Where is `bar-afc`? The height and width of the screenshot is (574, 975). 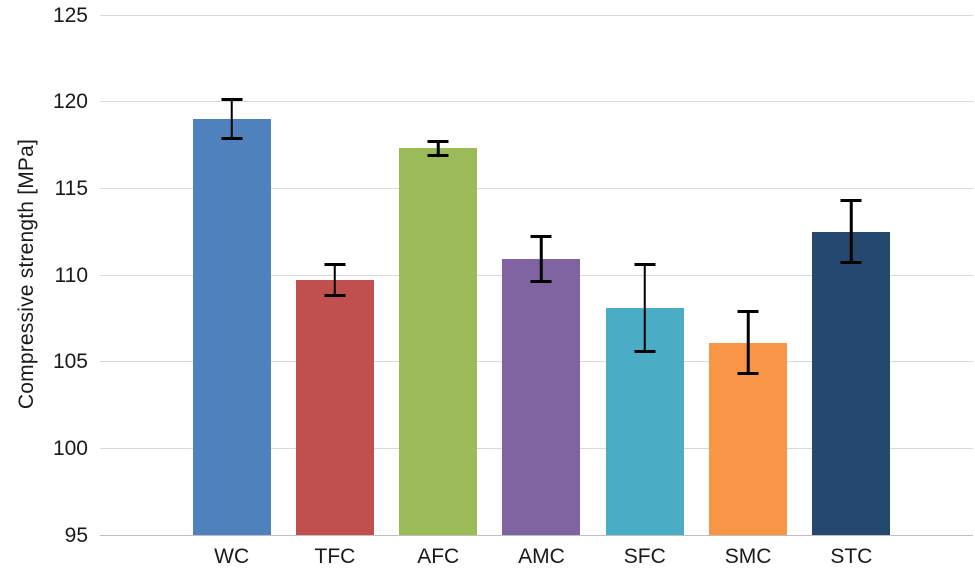
bar-afc is located at coordinates (438, 341).